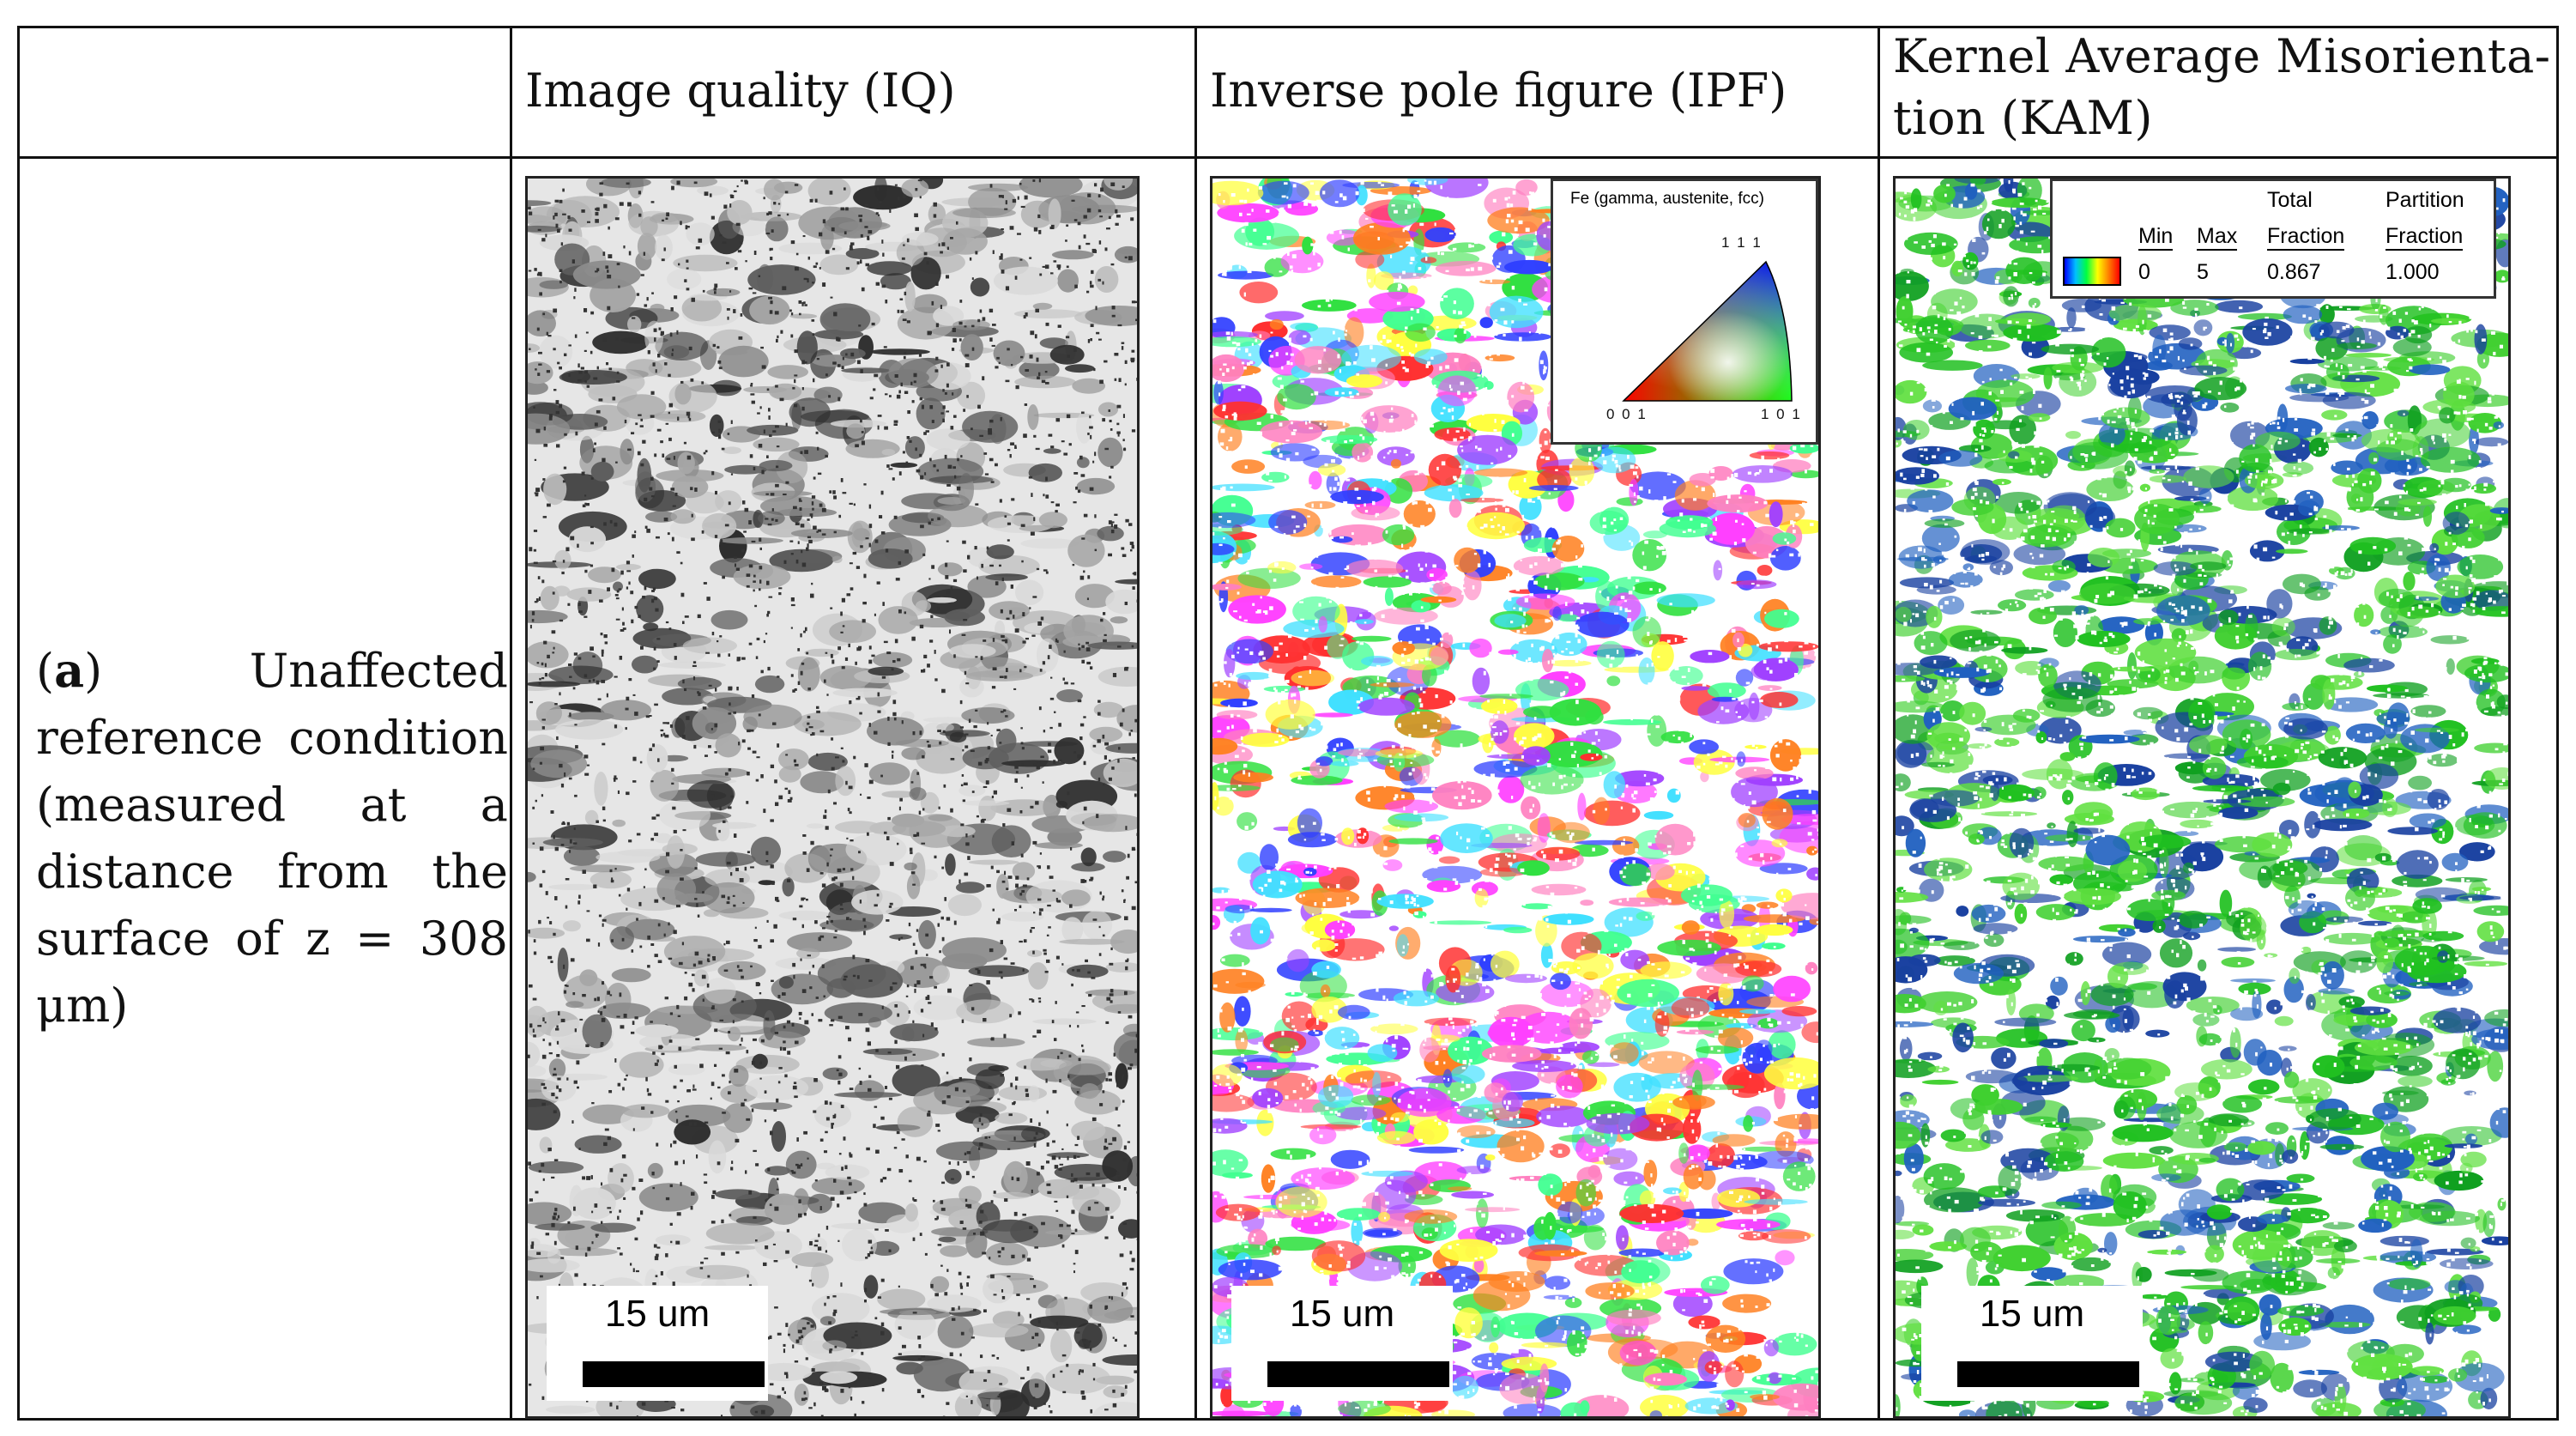 The height and width of the screenshot is (1436, 2576). What do you see at coordinates (2294, 272) in the screenshot?
I see `kam-total-value: 0.867` at bounding box center [2294, 272].